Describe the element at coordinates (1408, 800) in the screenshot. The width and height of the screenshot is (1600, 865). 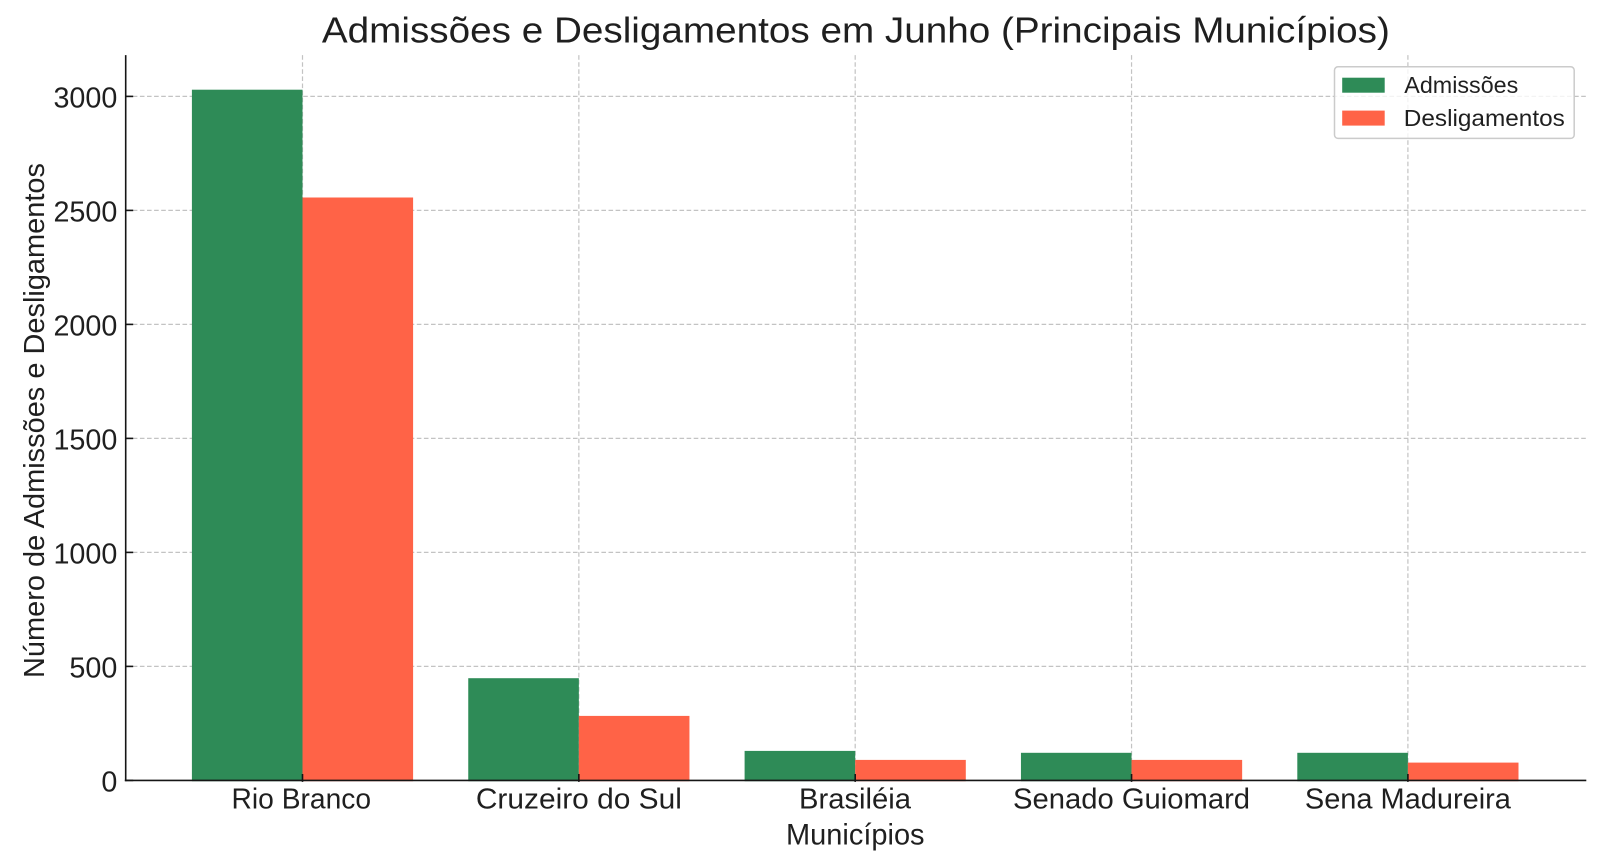
I see `svg-text: Sena Madureira` at that location.